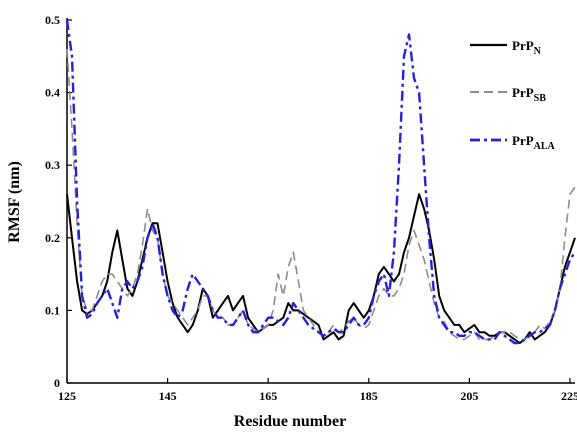 The image size is (577, 433). Describe the element at coordinates (52, 93) in the screenshot. I see `y-tick-label: 0.4` at that location.